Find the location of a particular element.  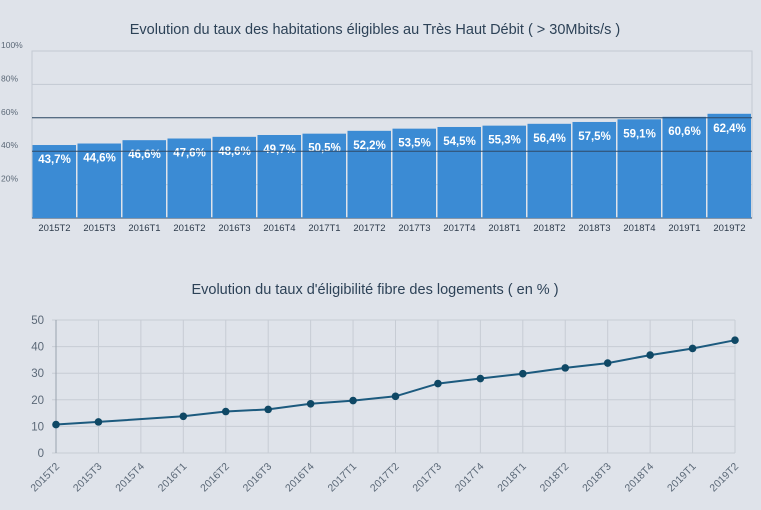

bar-value-label: 62,4% is located at coordinates (729, 129).